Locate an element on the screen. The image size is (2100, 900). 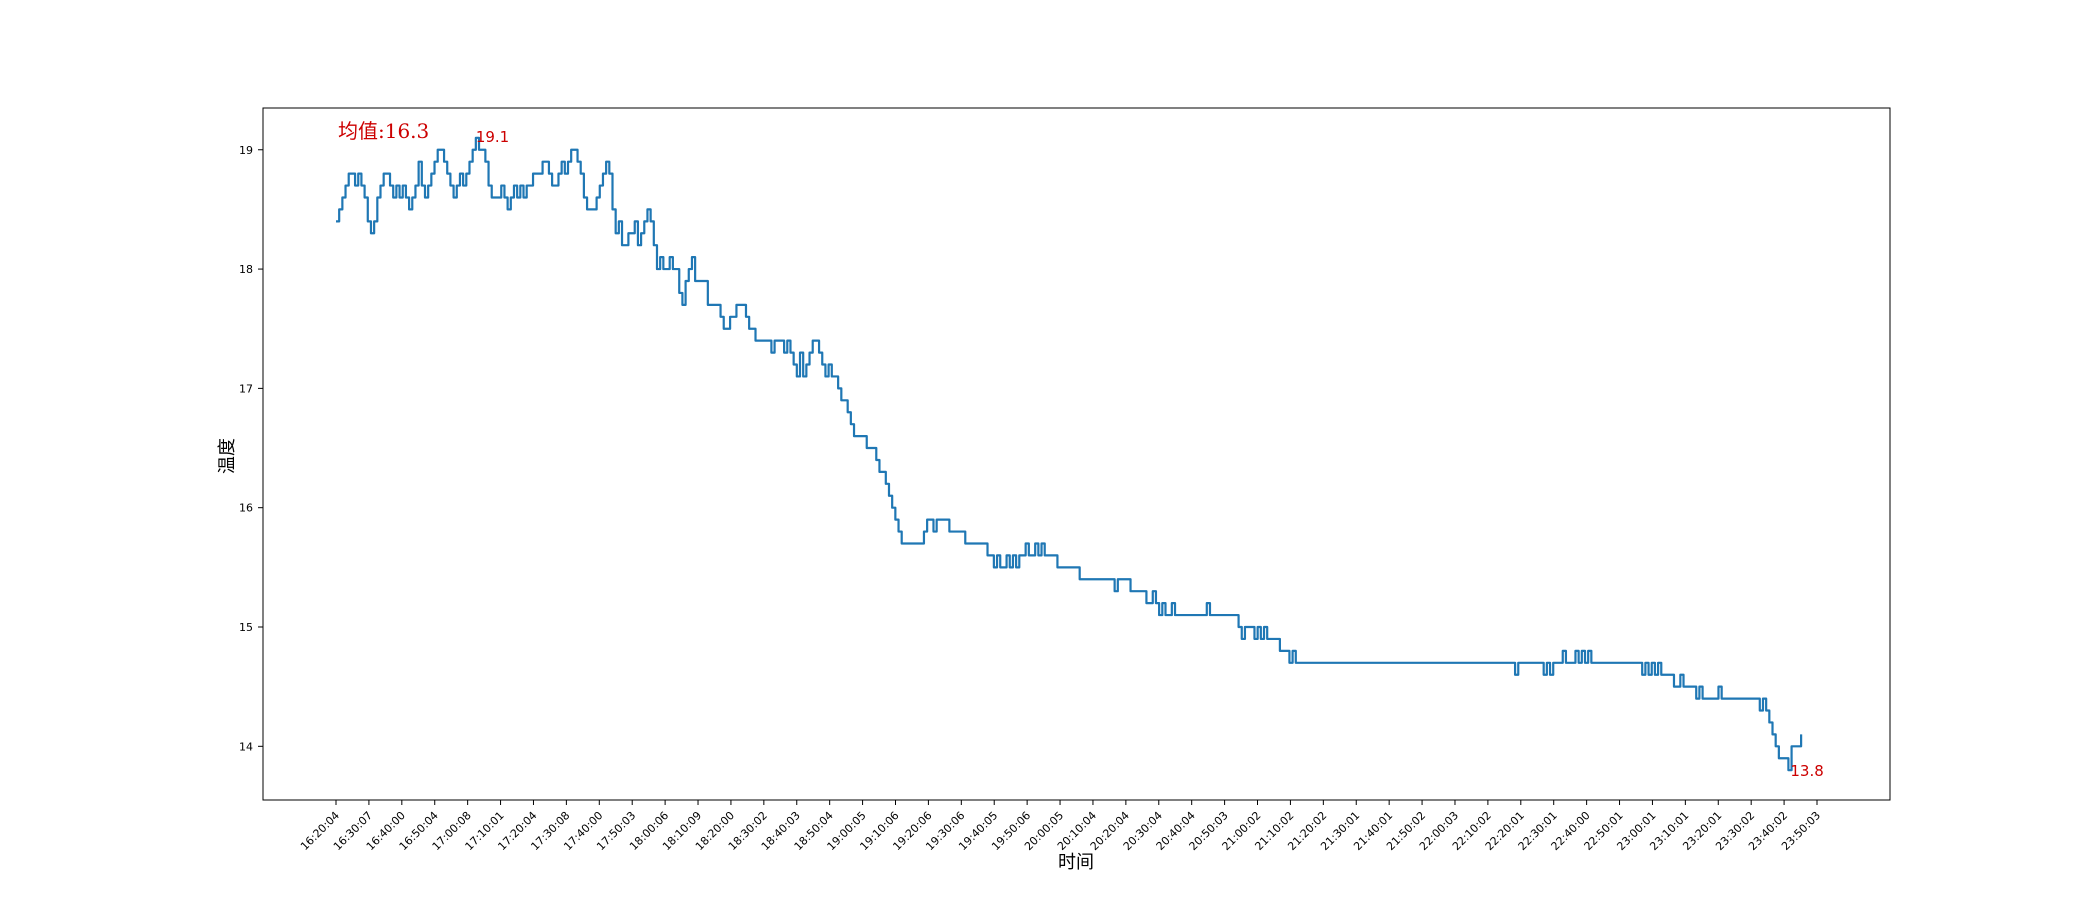
x-axis-title: 时间 is located at coordinates (1076, 862).